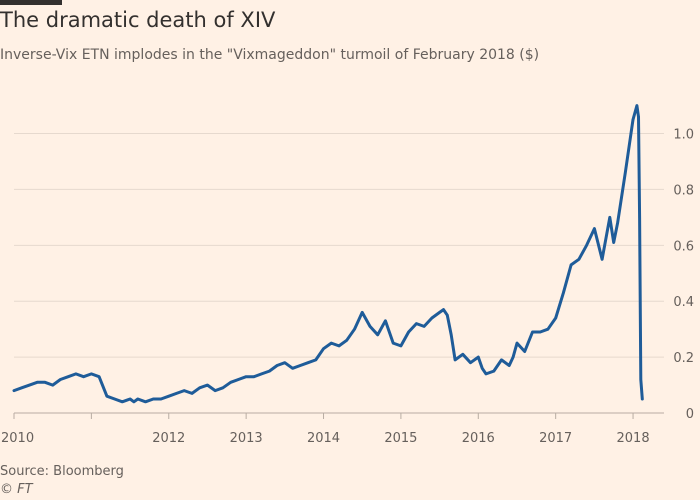  What do you see at coordinates (555, 438) in the screenshot?
I see `x-tick-label: 2017` at bounding box center [555, 438].